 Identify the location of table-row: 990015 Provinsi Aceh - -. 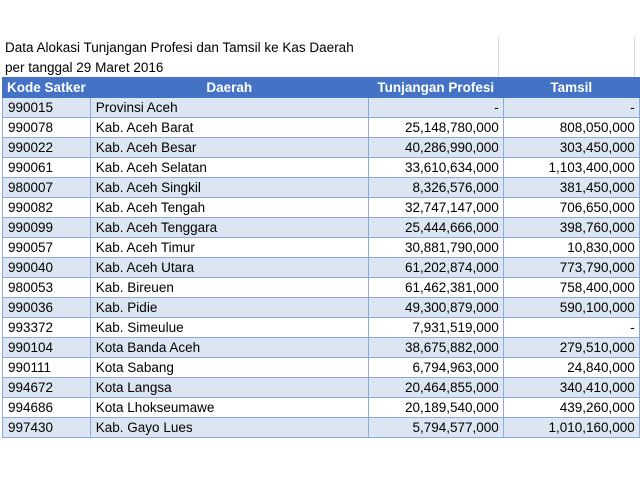
(321, 107).